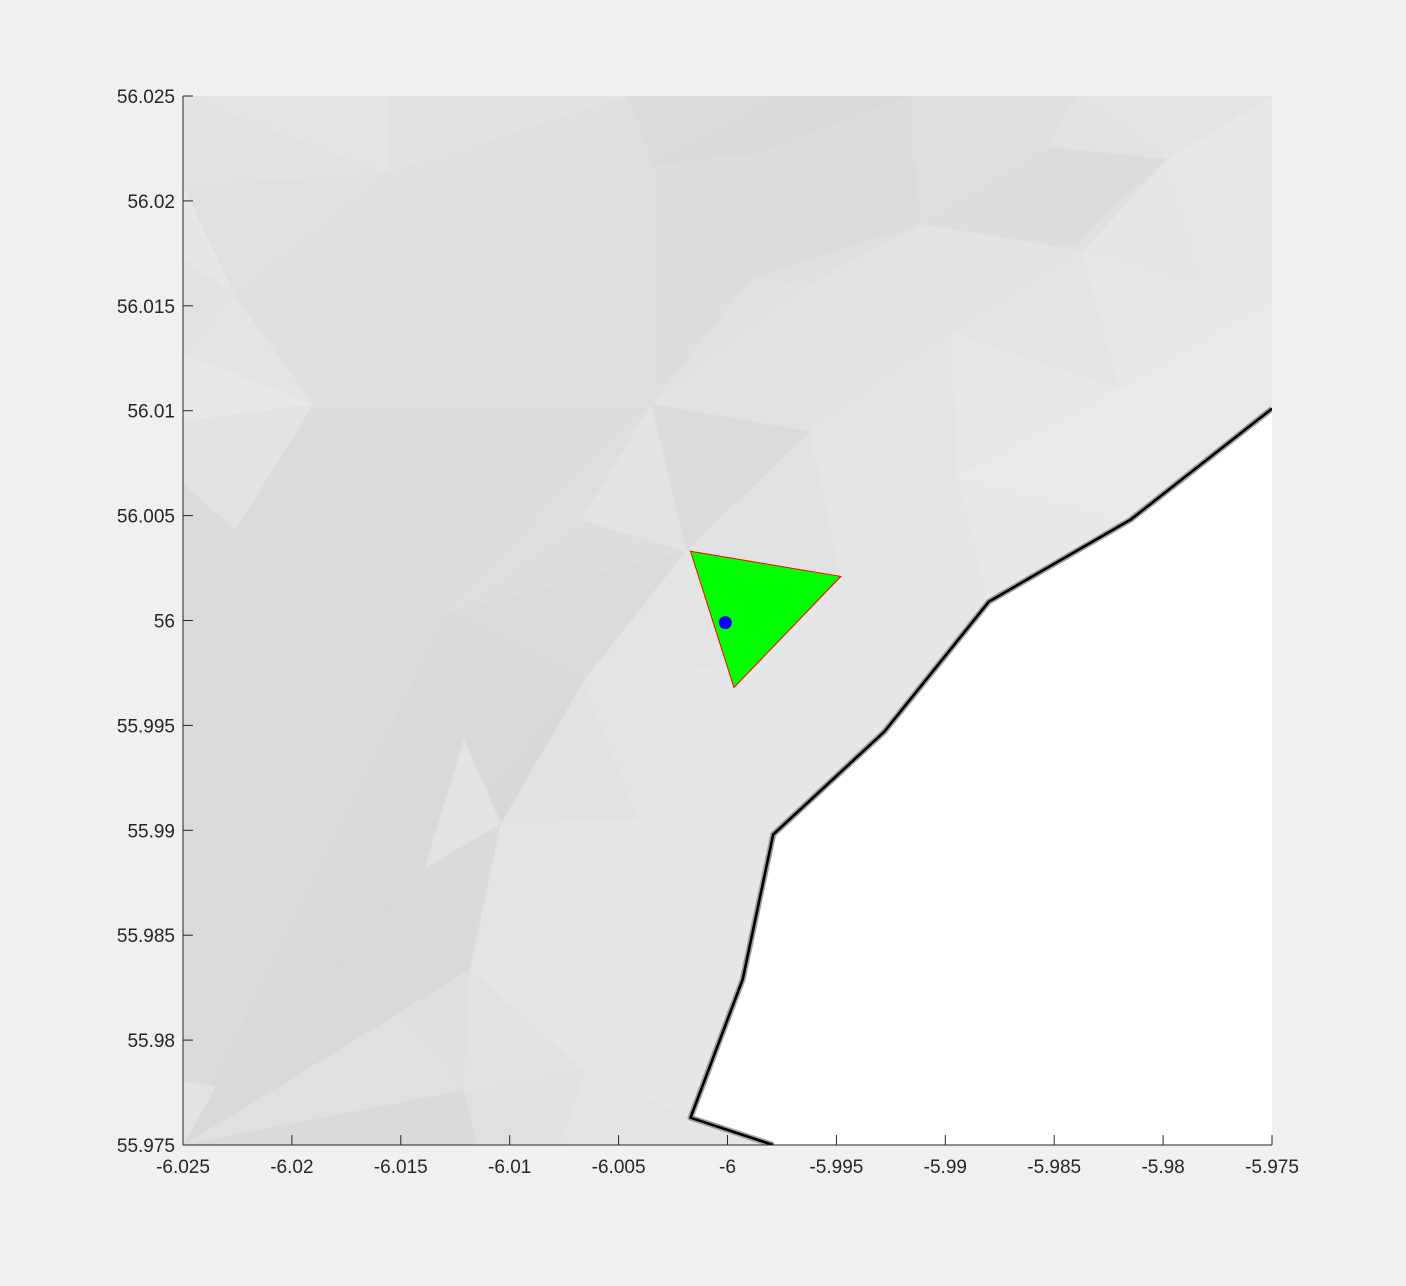 The image size is (1406, 1286). I want to click on y-tick-label: 55.985, so click(146, 936).